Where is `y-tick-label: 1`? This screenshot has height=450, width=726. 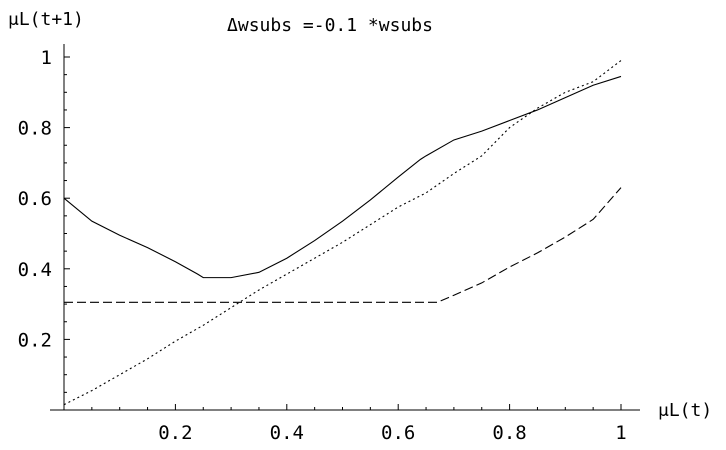 y-tick-label: 1 is located at coordinates (46, 58).